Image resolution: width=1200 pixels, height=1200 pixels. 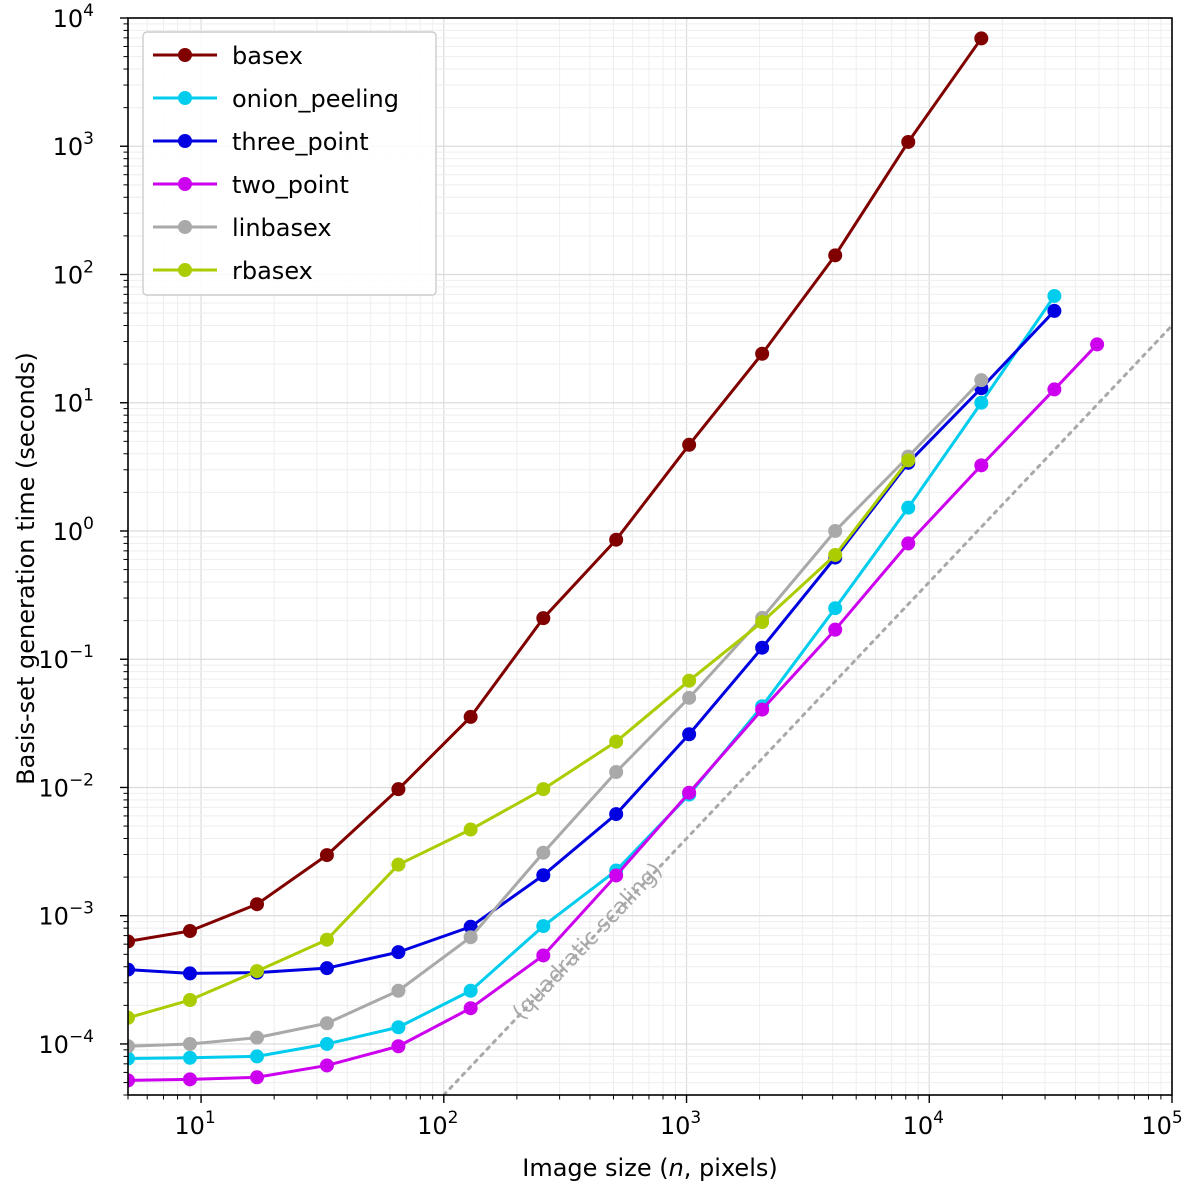 What do you see at coordinates (185, 227) in the screenshot?
I see `legend-swatch-marker` at bounding box center [185, 227].